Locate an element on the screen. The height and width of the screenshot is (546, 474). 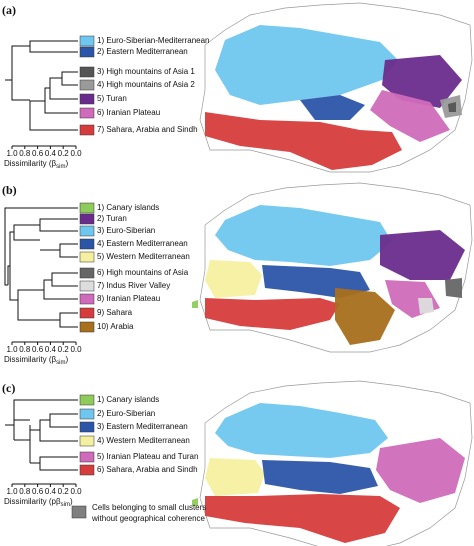
legend-label: 2) Eastern Mediterranean is located at coordinates (142, 51).